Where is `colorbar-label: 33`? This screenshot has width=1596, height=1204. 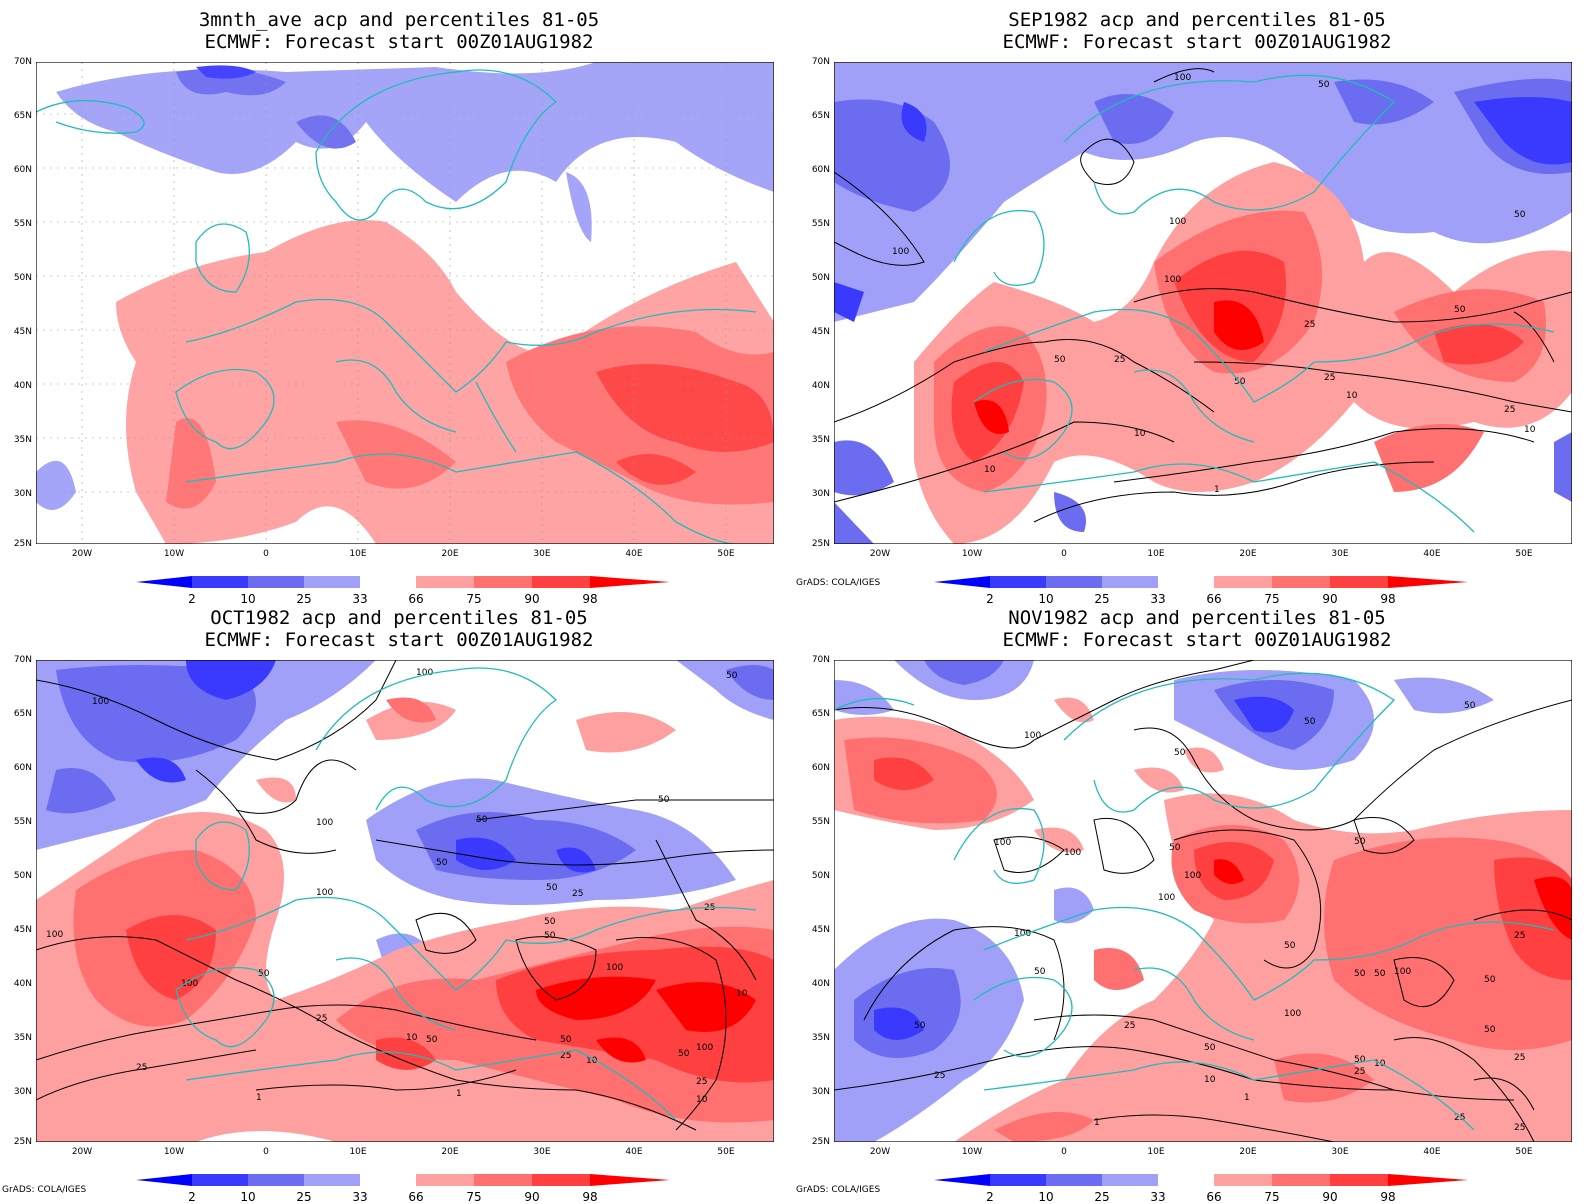
colorbar-label: 33 is located at coordinates (360, 599).